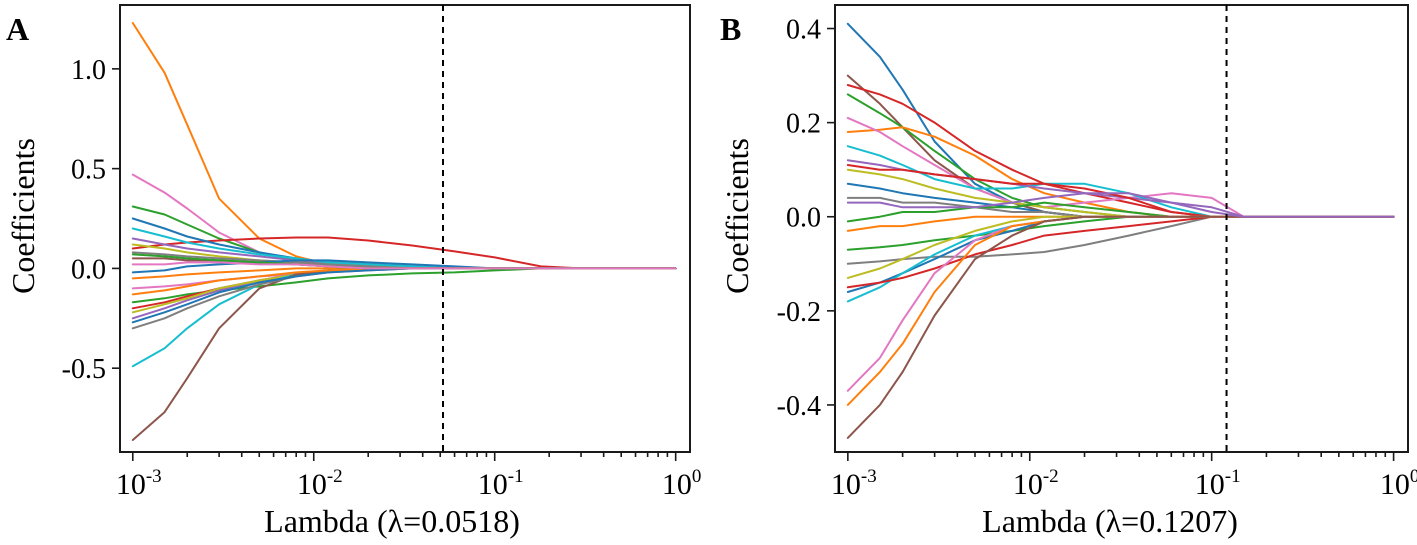 The width and height of the screenshot is (1417, 545). Describe the element at coordinates (1124, 476) in the screenshot. I see `panel-b-x-ticks: 10⁻³ 10⁻² 10⁻¹ 10⁰` at that location.